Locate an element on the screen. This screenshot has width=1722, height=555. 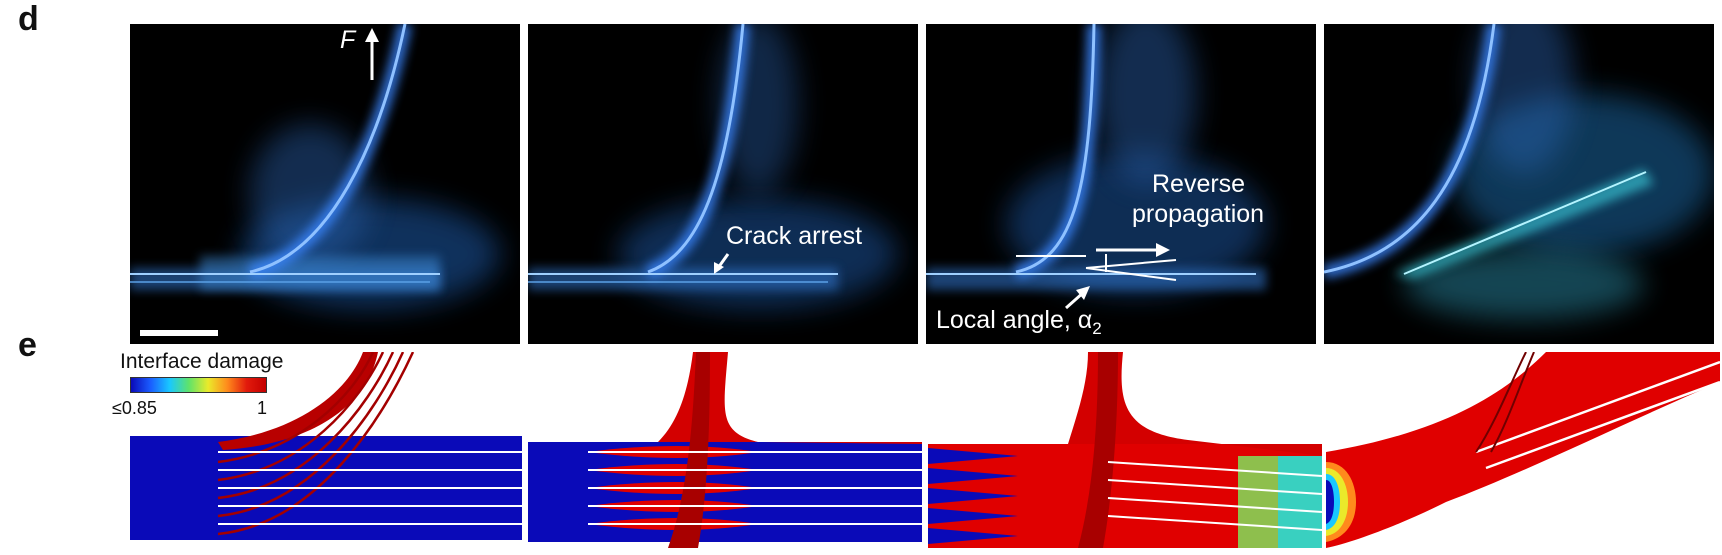
simulation-frame-2-image is located at coordinates (725, 450).